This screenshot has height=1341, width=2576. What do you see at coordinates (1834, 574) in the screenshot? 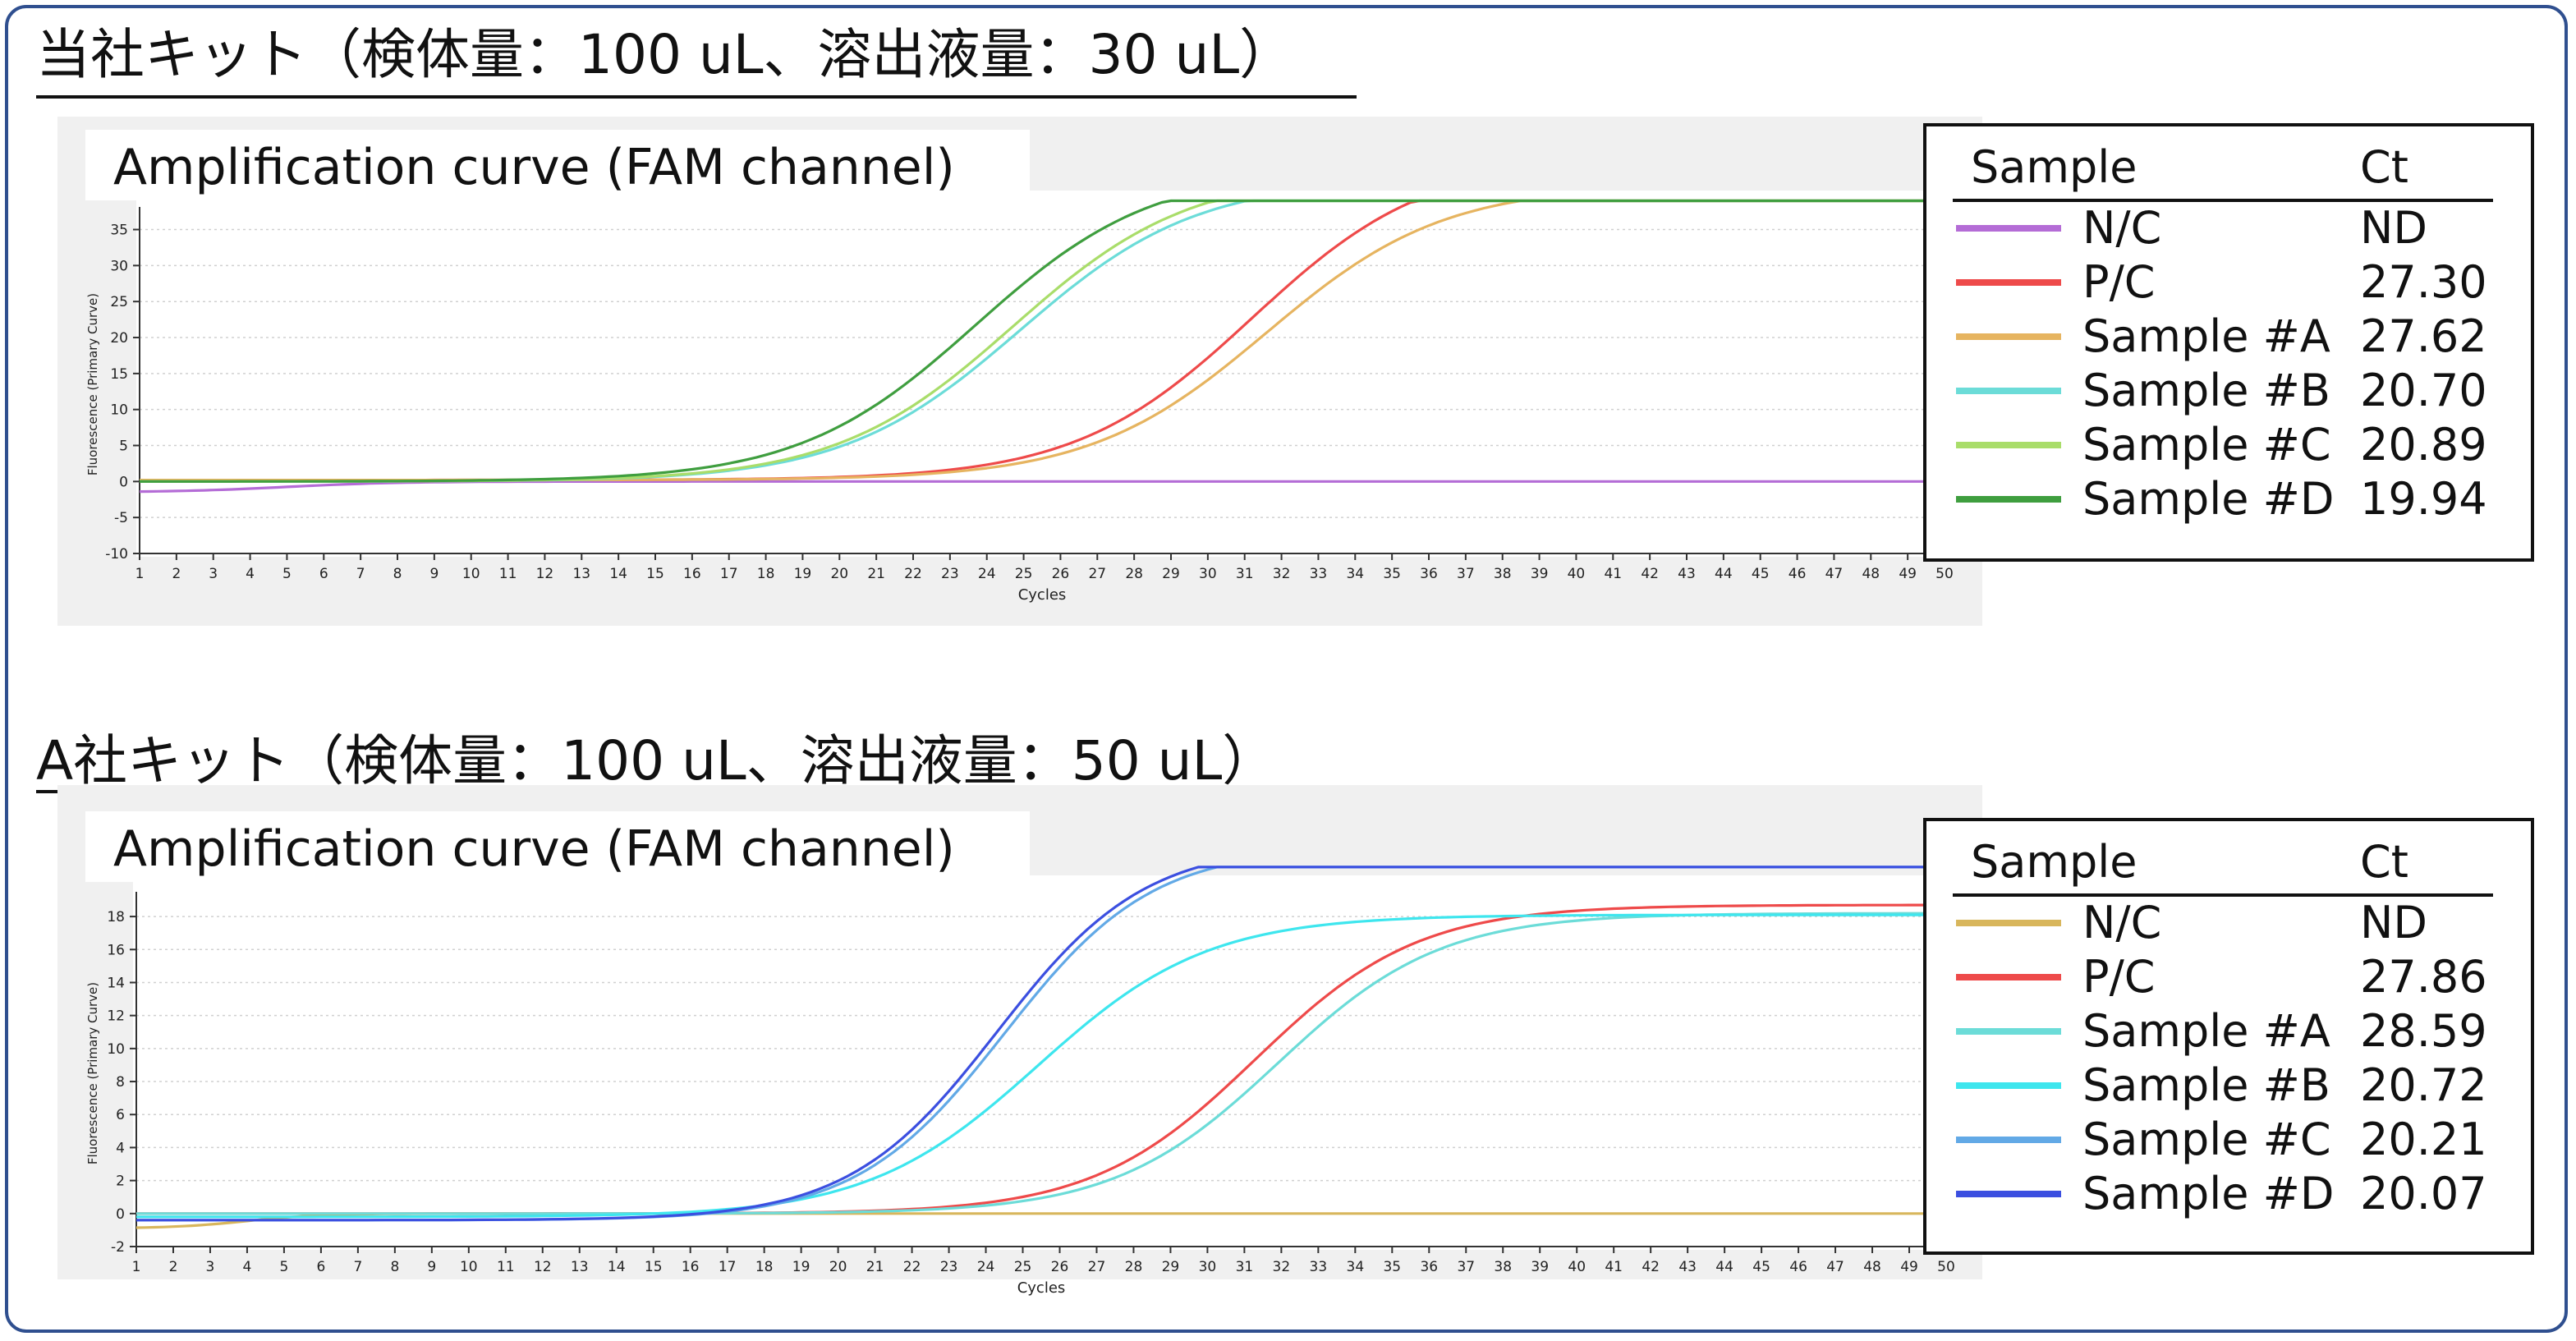
I see `x-tick-label: 47` at bounding box center [1834, 574].